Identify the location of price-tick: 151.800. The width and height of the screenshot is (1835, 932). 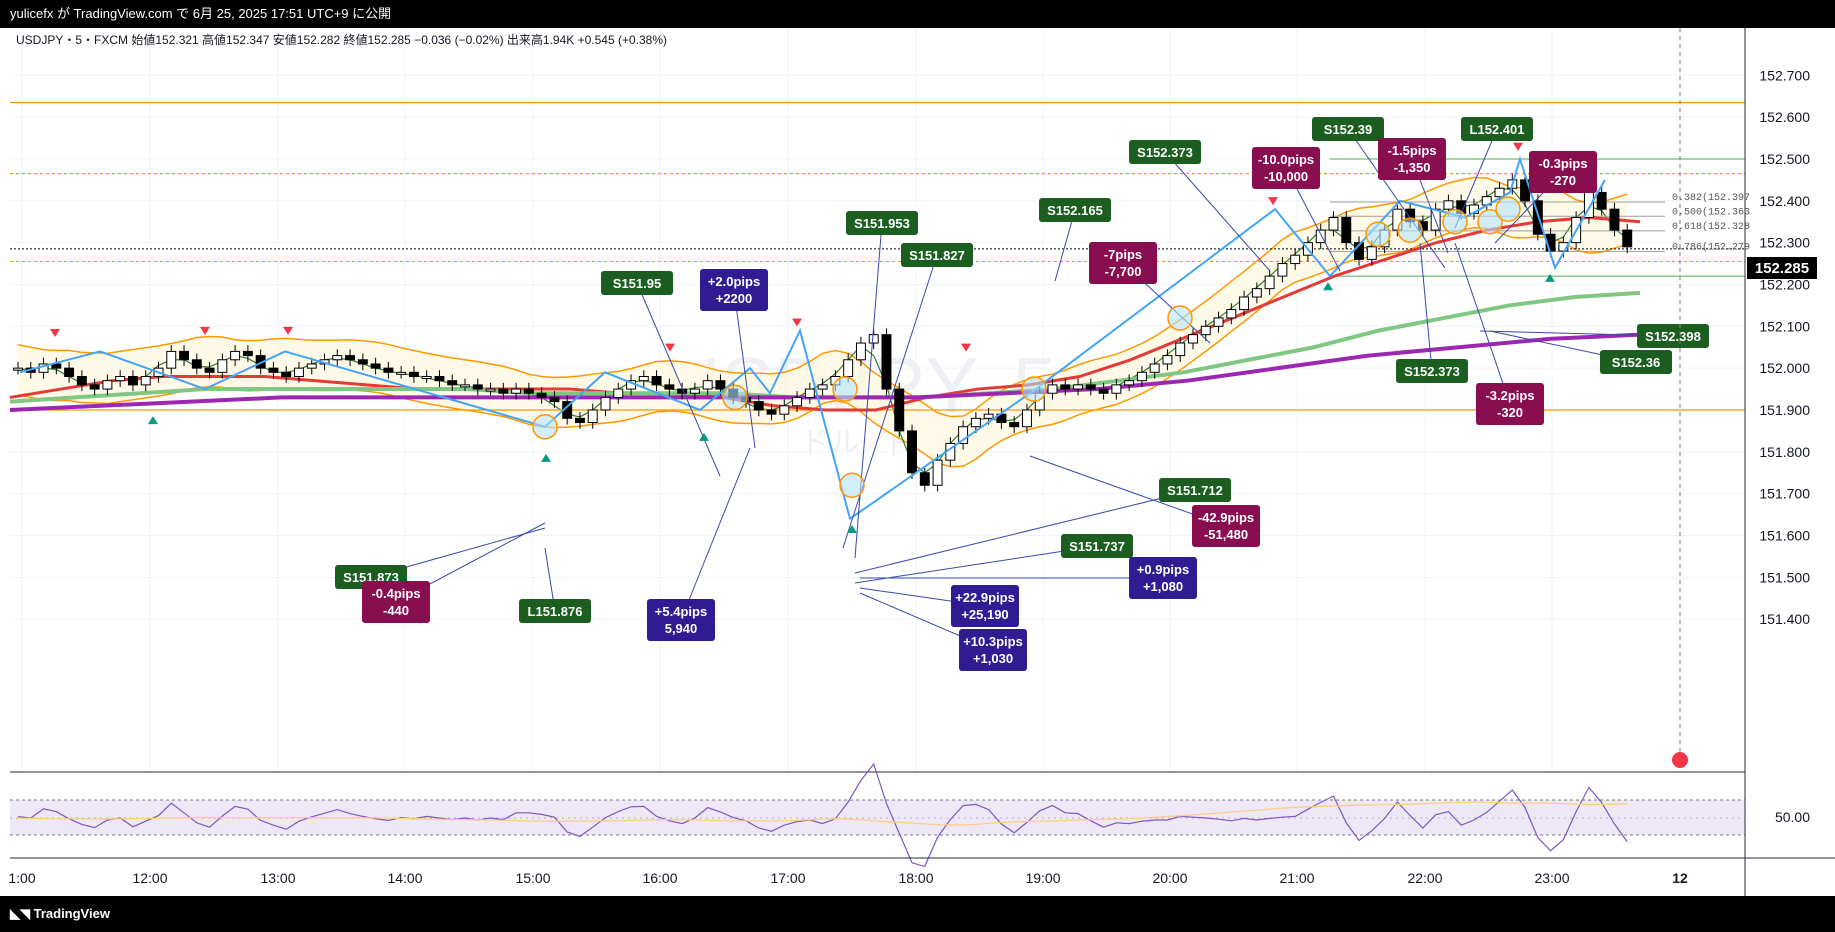
(1784, 452).